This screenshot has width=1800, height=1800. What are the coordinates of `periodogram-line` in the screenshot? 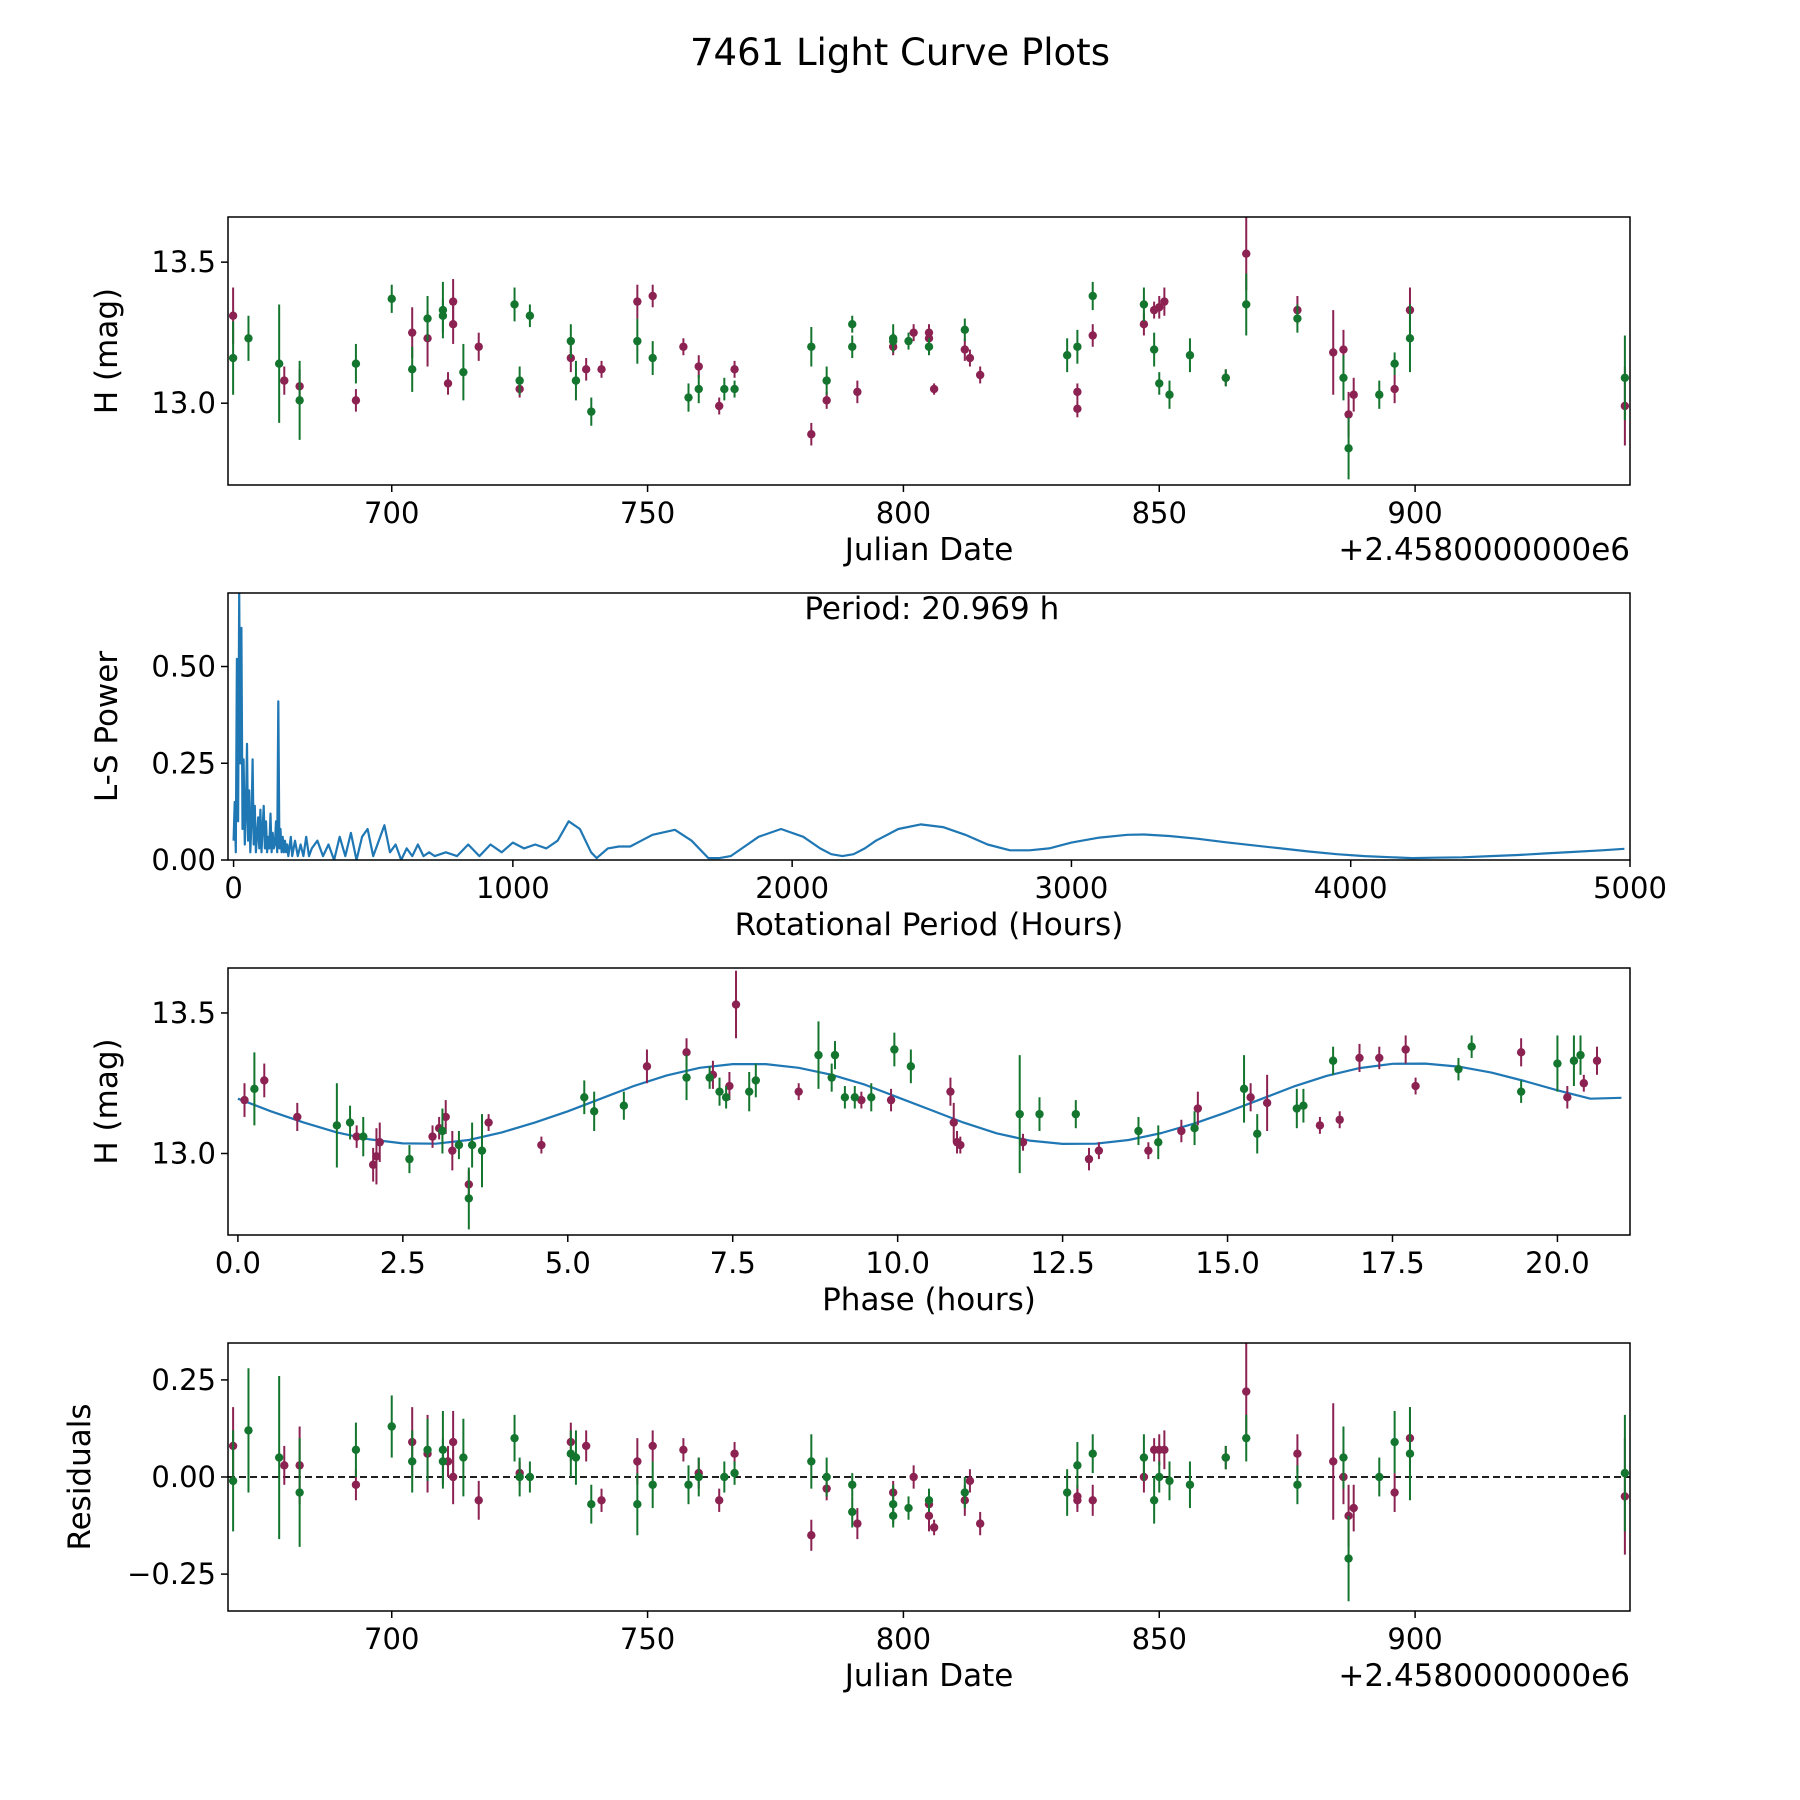 It's located at (928, 726).